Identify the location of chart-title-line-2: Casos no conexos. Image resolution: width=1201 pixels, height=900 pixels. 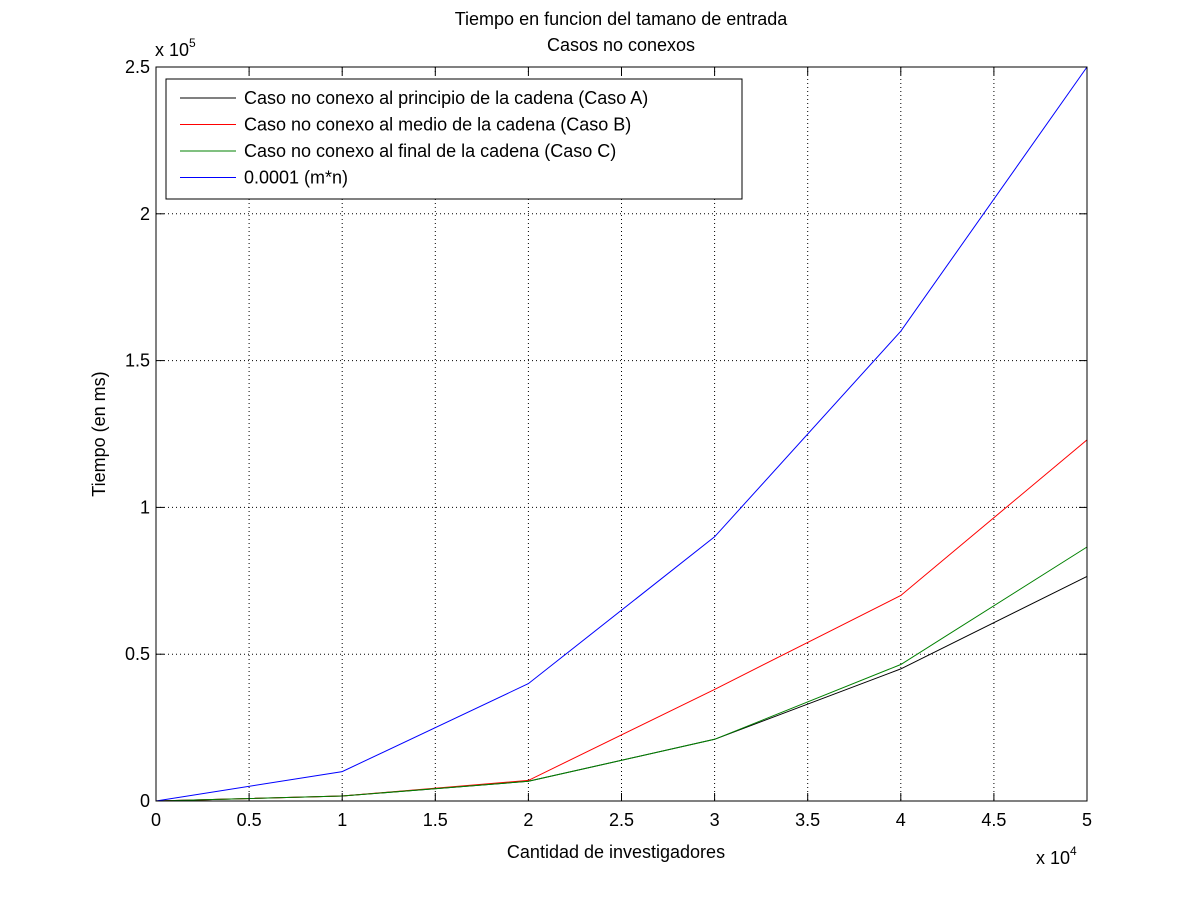
(621, 45).